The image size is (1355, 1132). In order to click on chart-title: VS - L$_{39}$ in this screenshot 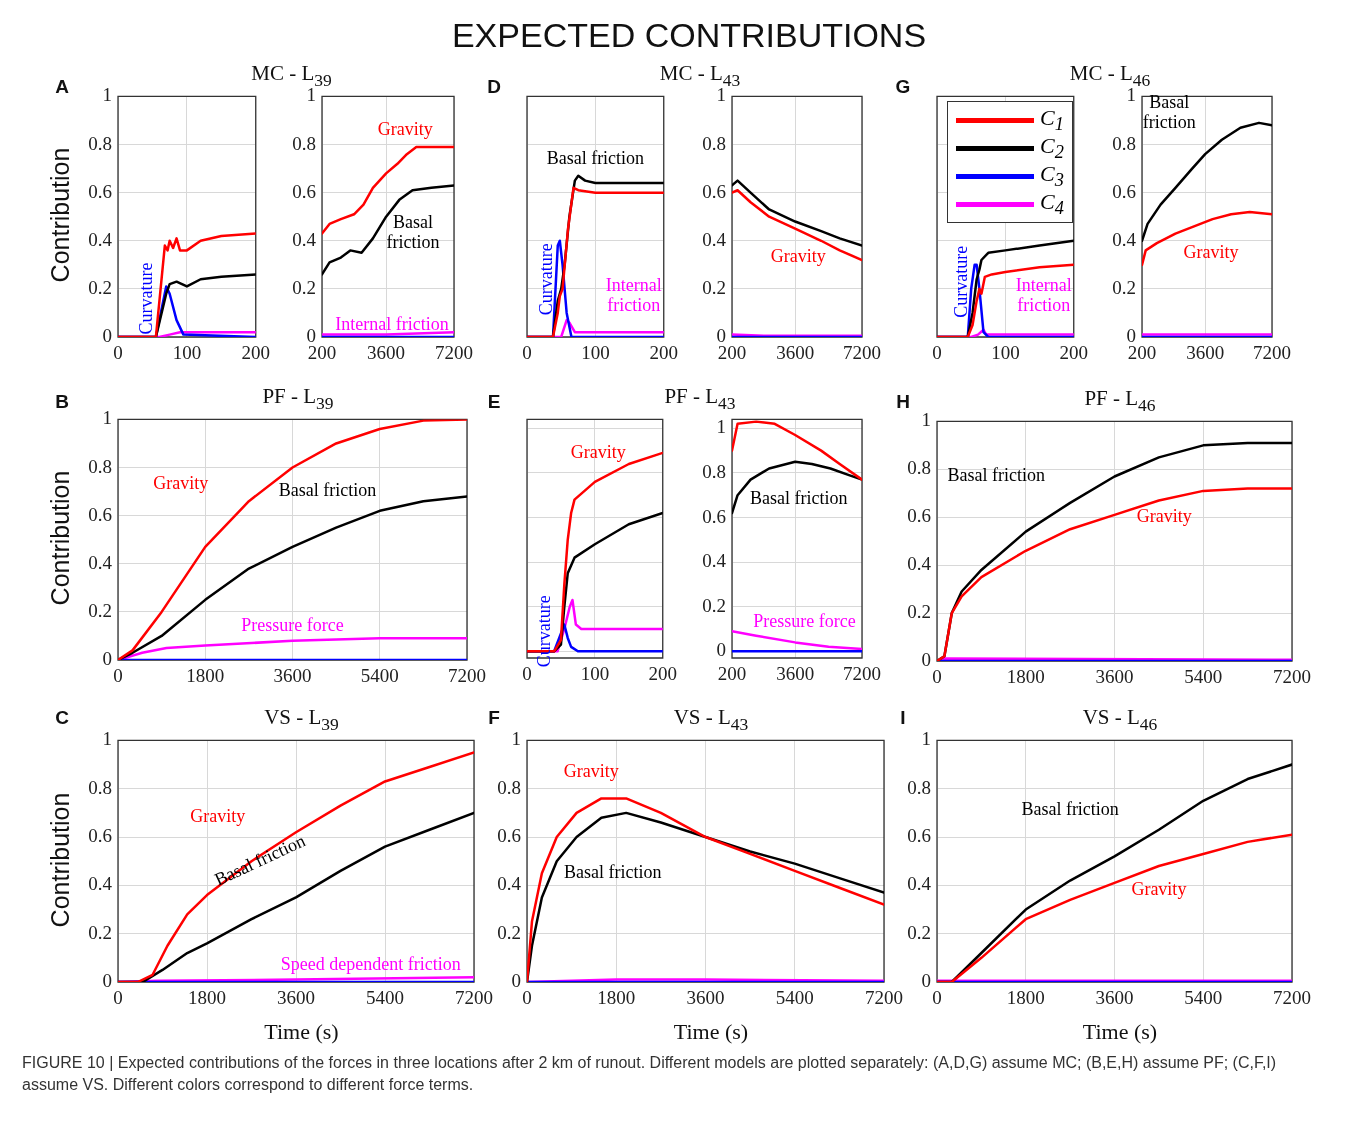, I will do `click(301, 720)`.